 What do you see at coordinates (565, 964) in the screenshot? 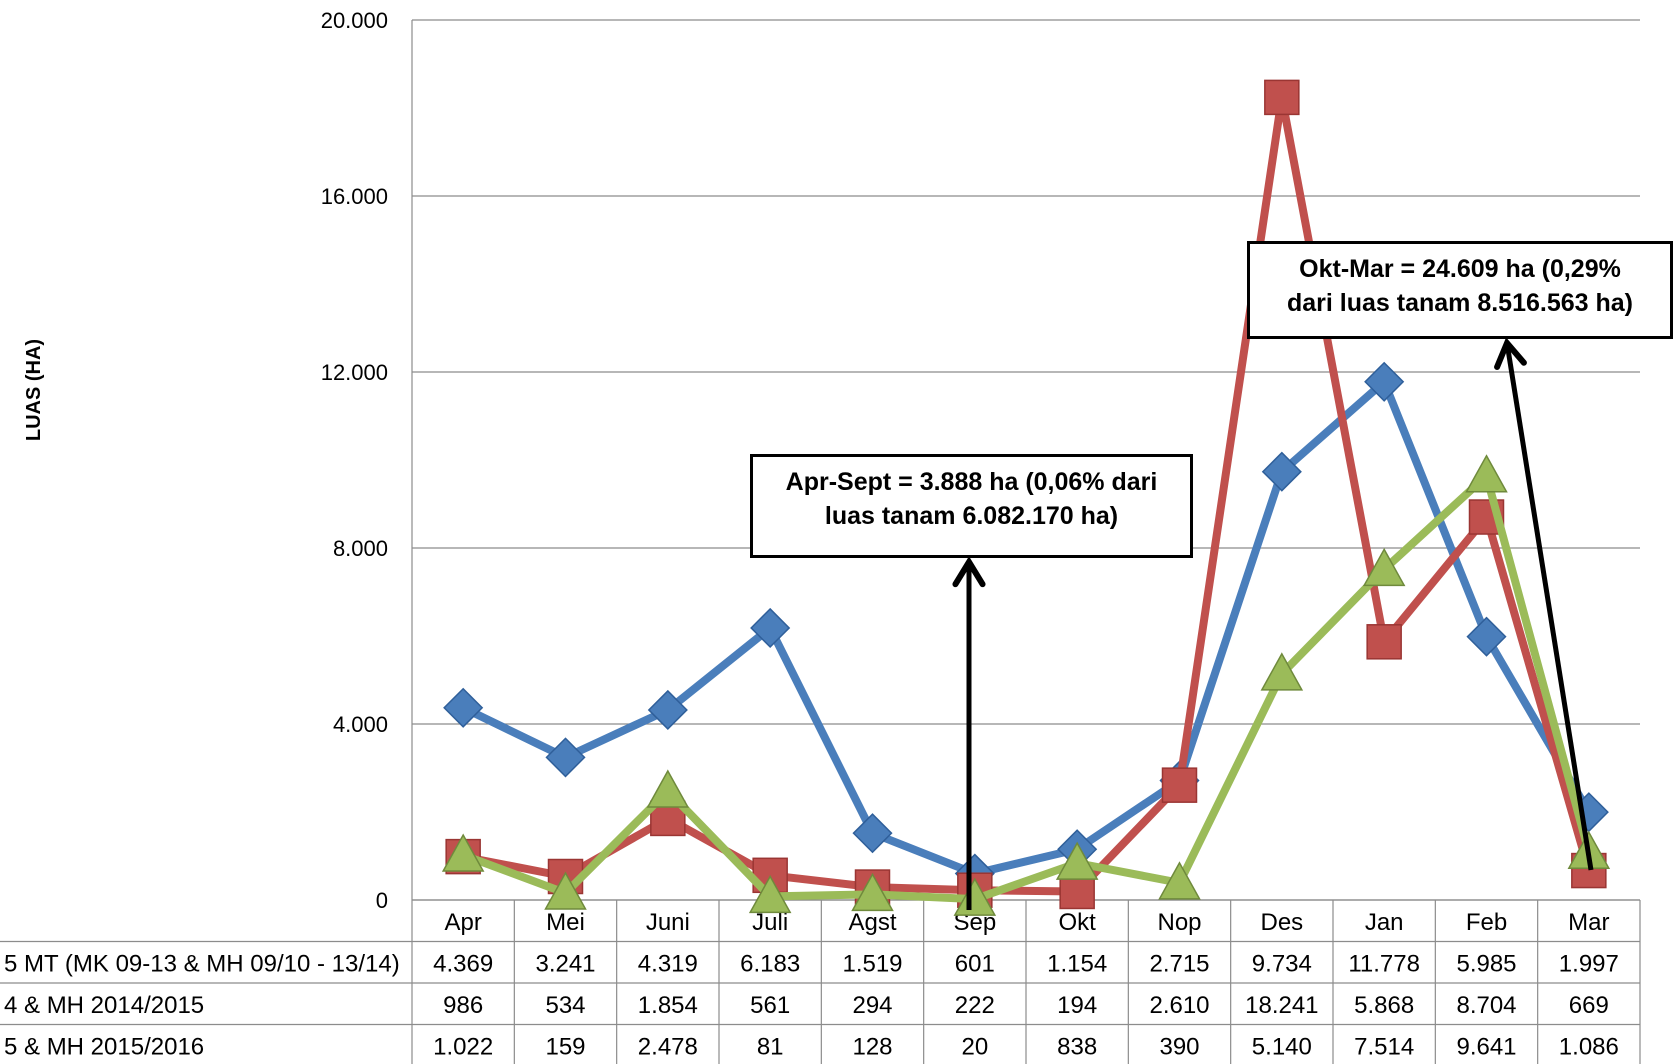
I see `data-label: 3.241` at bounding box center [565, 964].